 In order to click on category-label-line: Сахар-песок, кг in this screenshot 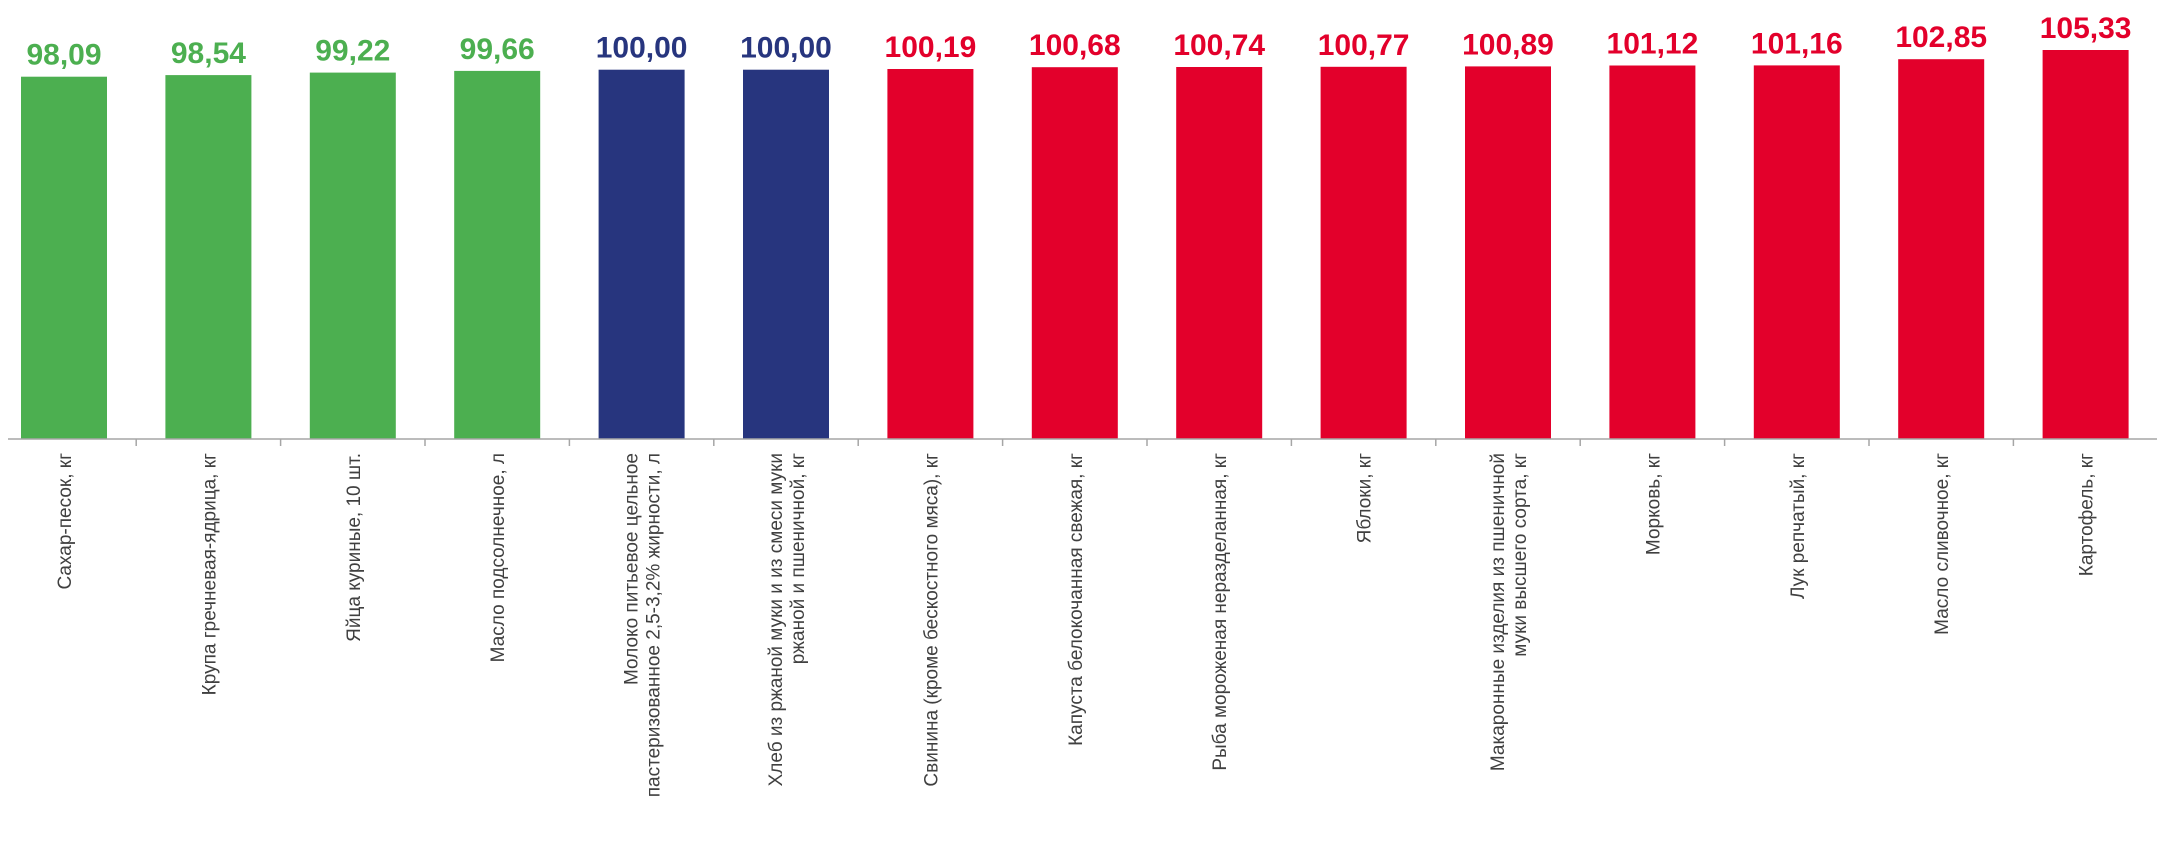, I will do `click(65, 521)`.